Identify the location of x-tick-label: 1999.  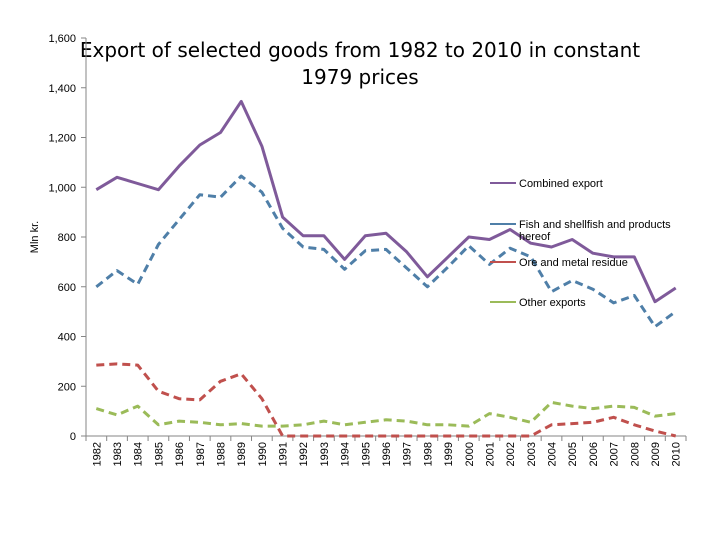
(449, 454).